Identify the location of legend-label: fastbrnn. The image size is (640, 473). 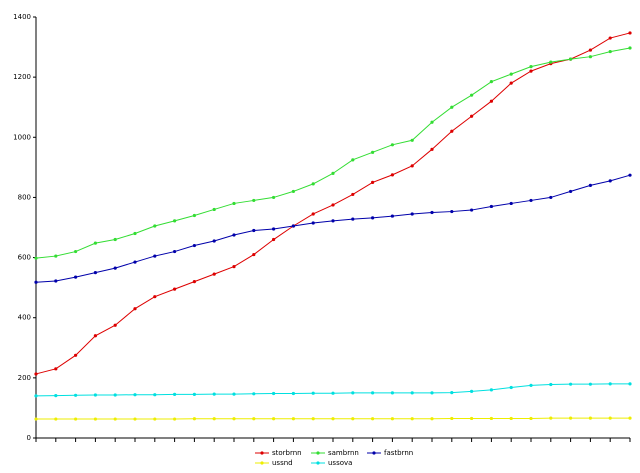
(398, 453).